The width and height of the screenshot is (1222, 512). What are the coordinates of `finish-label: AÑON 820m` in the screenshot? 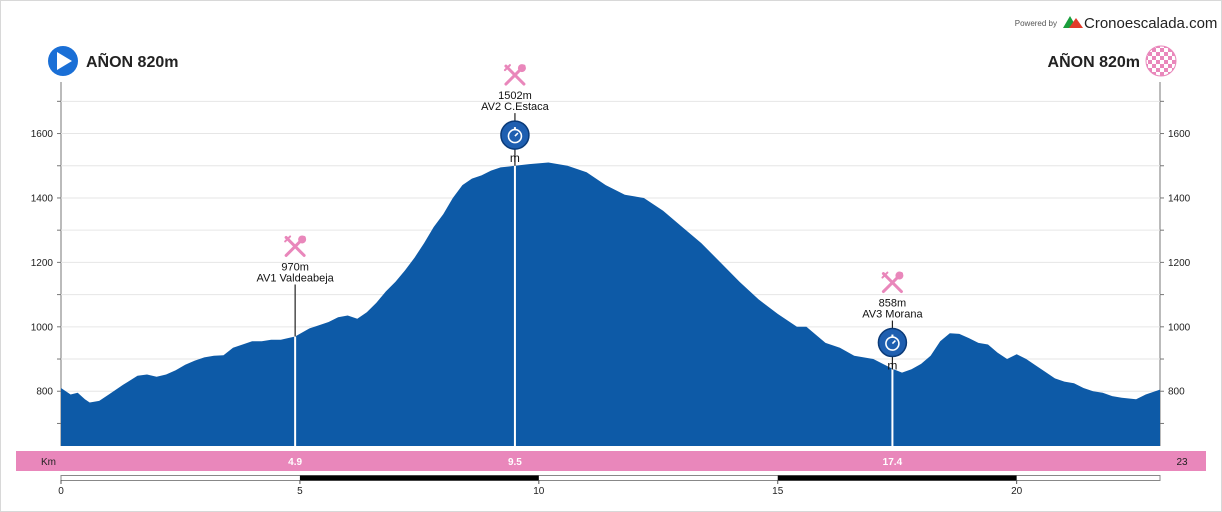 It's located at (1094, 61).